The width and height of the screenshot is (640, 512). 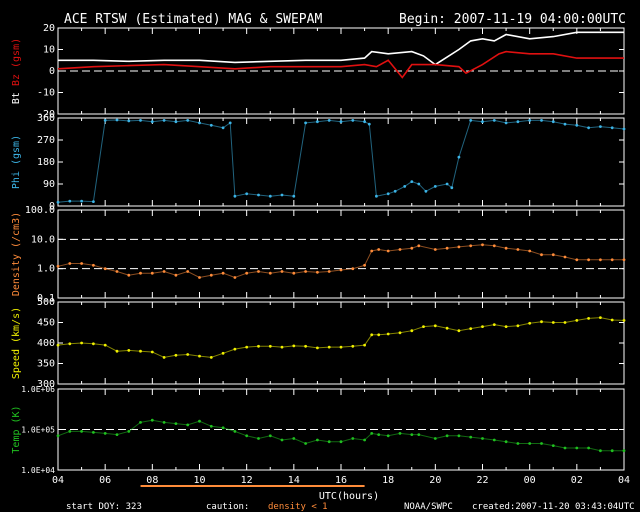 What do you see at coordinates (52, 206) in the screenshot?
I see `phi-ytick-label: 0` at bounding box center [52, 206].